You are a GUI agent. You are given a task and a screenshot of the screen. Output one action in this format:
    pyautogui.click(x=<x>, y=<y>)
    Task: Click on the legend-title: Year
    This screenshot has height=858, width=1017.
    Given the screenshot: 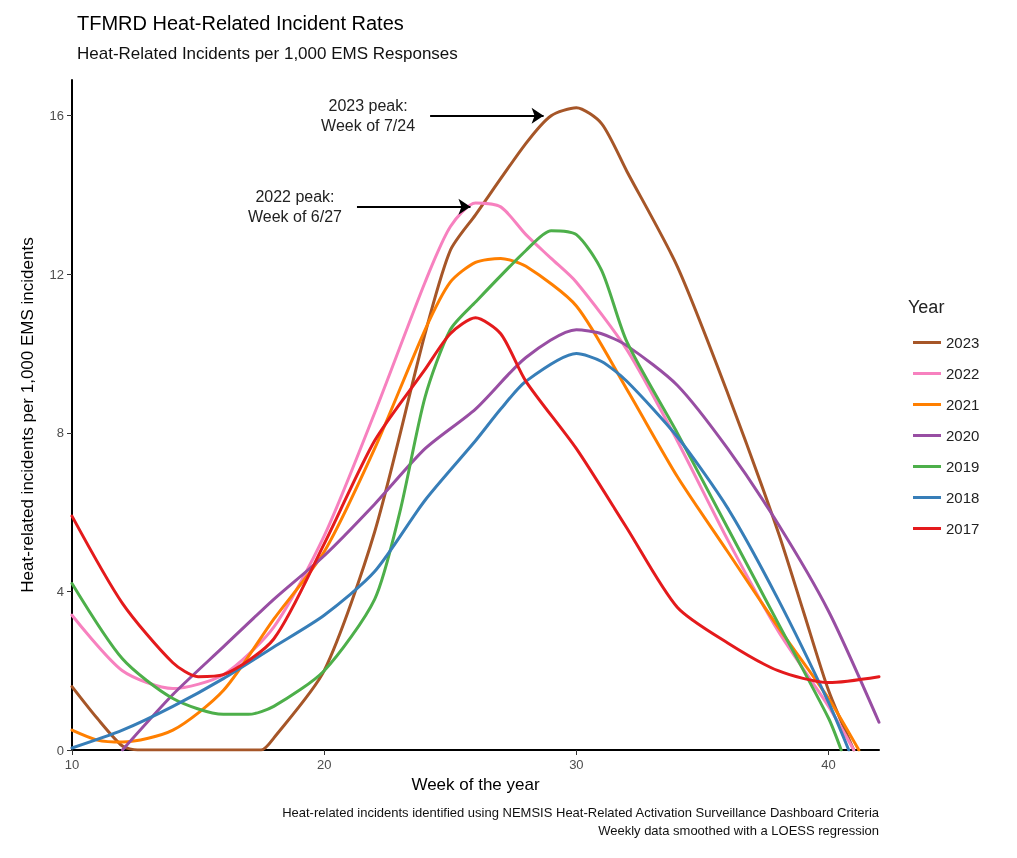 What is the action you would take?
    pyautogui.click(x=926, y=307)
    